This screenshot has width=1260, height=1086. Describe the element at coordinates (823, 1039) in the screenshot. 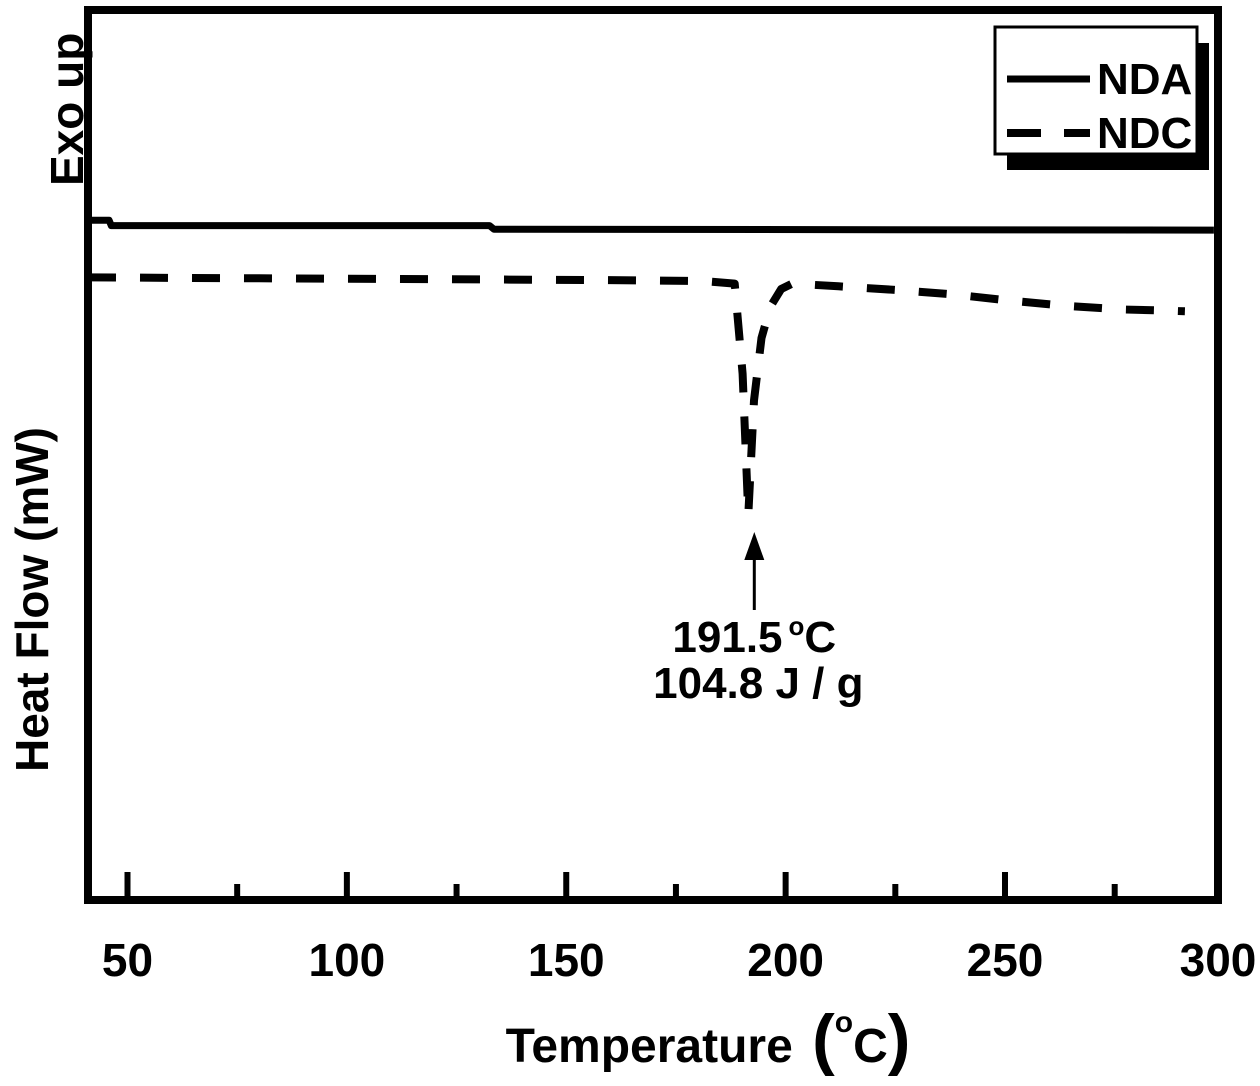

I see `paren-open: (` at that location.